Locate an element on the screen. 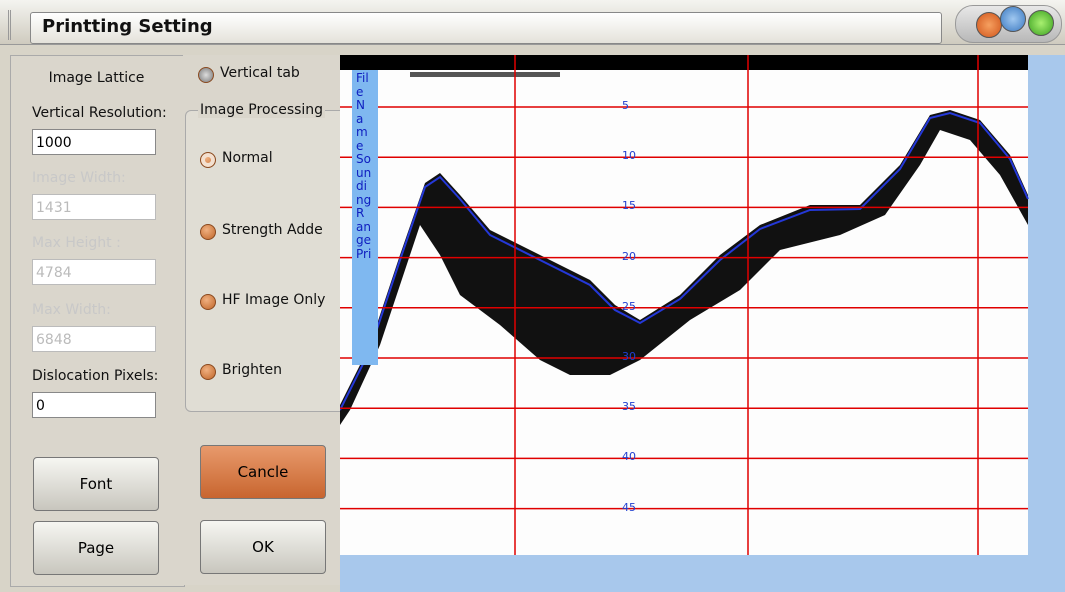  side-label-line: So is located at coordinates (363, 159).